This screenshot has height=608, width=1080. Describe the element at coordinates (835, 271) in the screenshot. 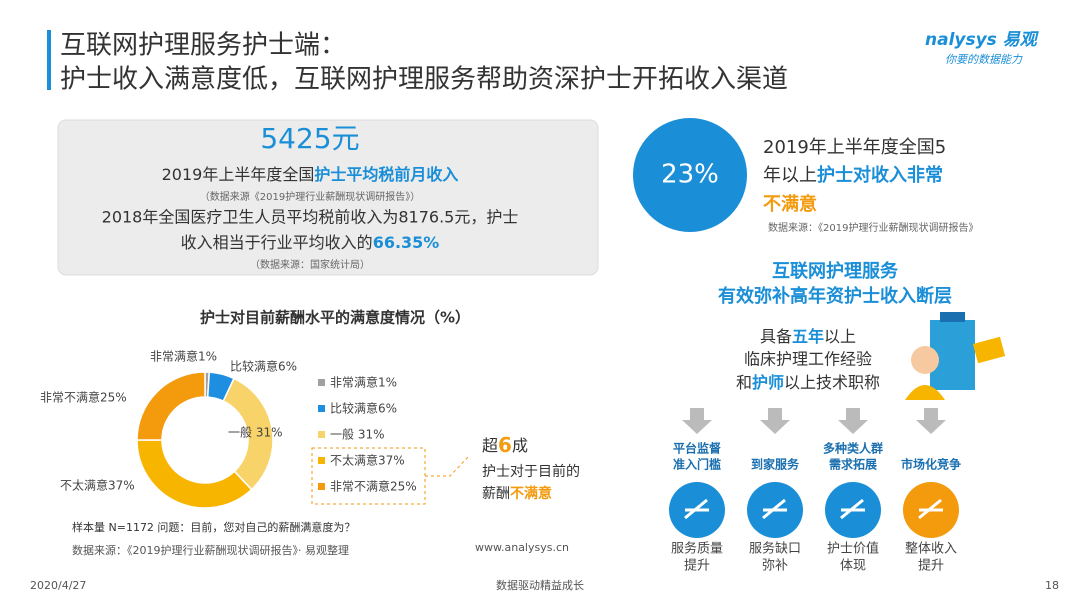

I see `subtitle: 互联网护理服务` at that location.